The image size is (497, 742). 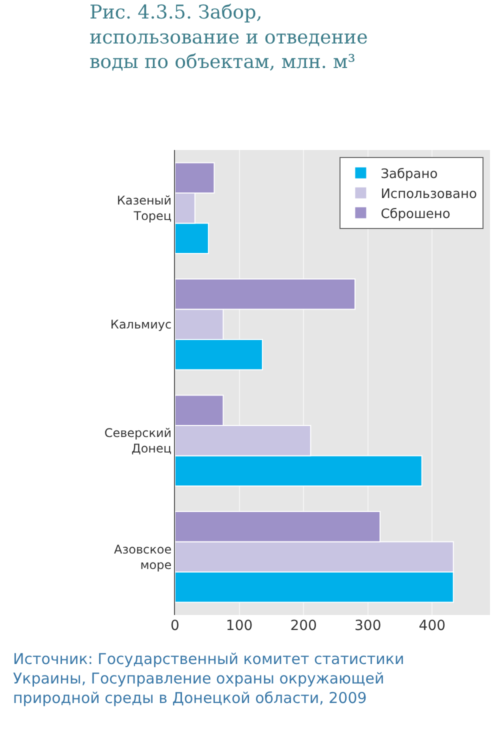 What do you see at coordinates (175, 626) in the screenshot?
I see `x-tick-label: 0` at bounding box center [175, 626].